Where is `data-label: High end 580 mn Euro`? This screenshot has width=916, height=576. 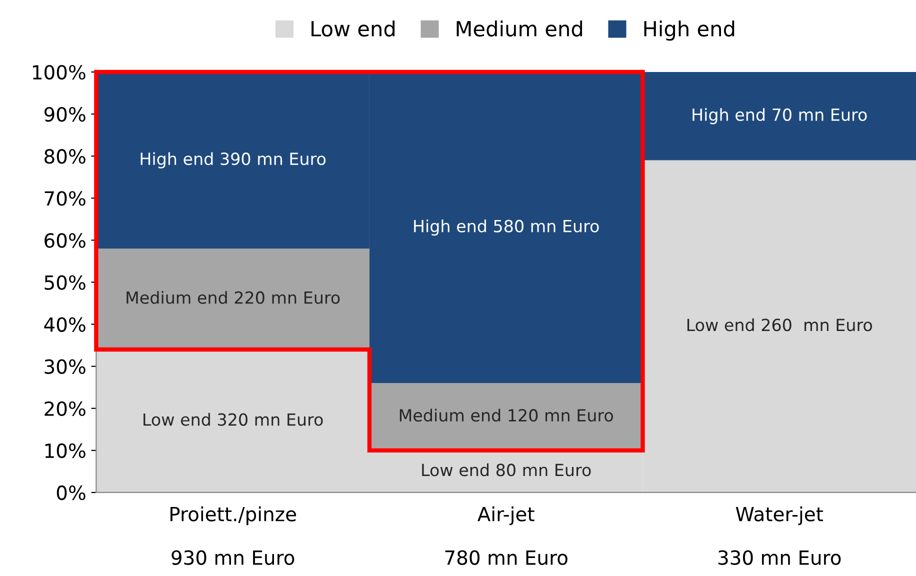 data-label: High end 580 mn Euro is located at coordinates (506, 228).